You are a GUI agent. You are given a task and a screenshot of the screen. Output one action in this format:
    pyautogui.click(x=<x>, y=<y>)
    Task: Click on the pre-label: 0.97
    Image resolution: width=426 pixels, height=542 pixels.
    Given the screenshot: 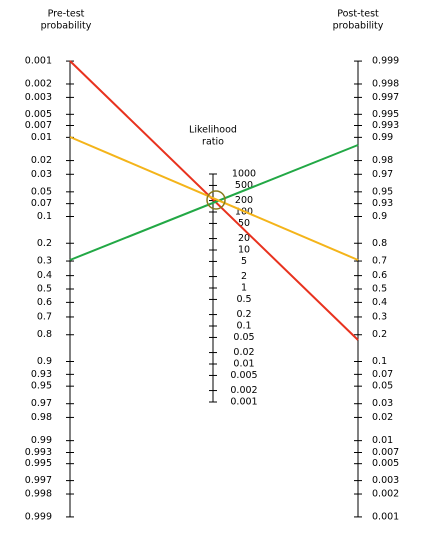 What is the action you would take?
    pyautogui.click(x=41, y=403)
    